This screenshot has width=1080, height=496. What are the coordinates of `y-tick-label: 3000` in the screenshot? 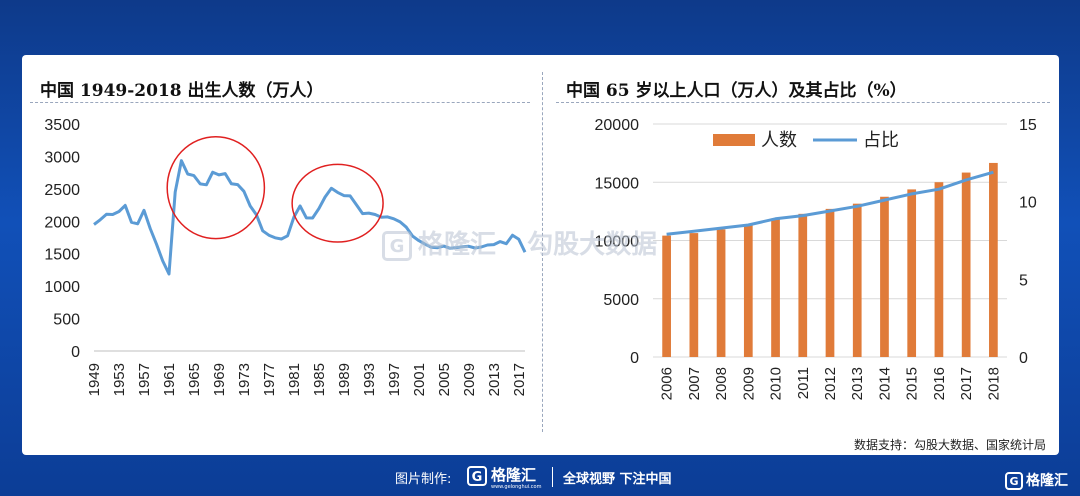 It's located at (62, 157).